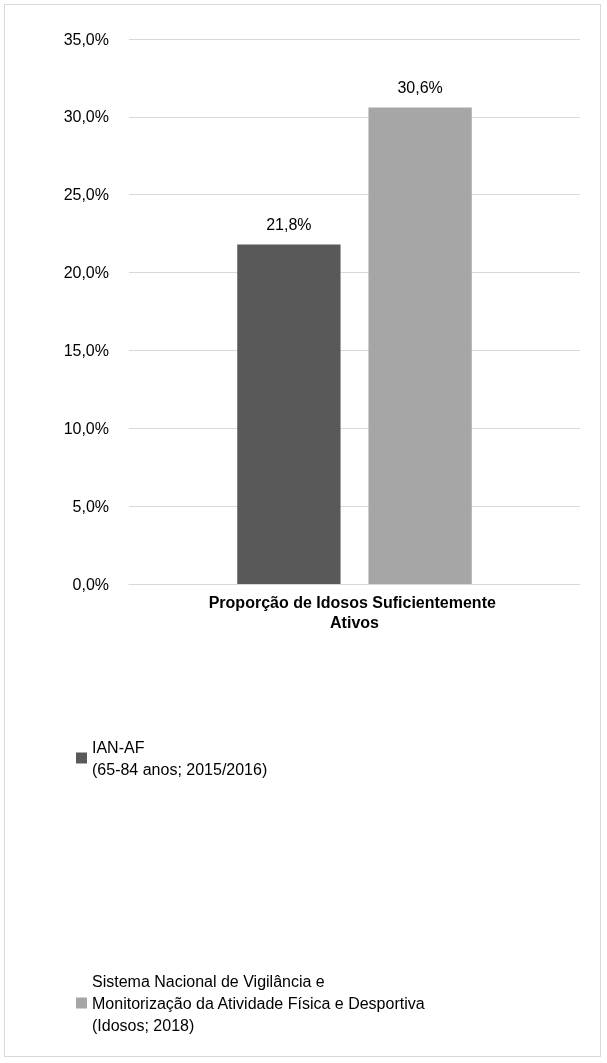 The image size is (607, 1063). I want to click on y-tick-label: 15,0%, so click(86, 350).